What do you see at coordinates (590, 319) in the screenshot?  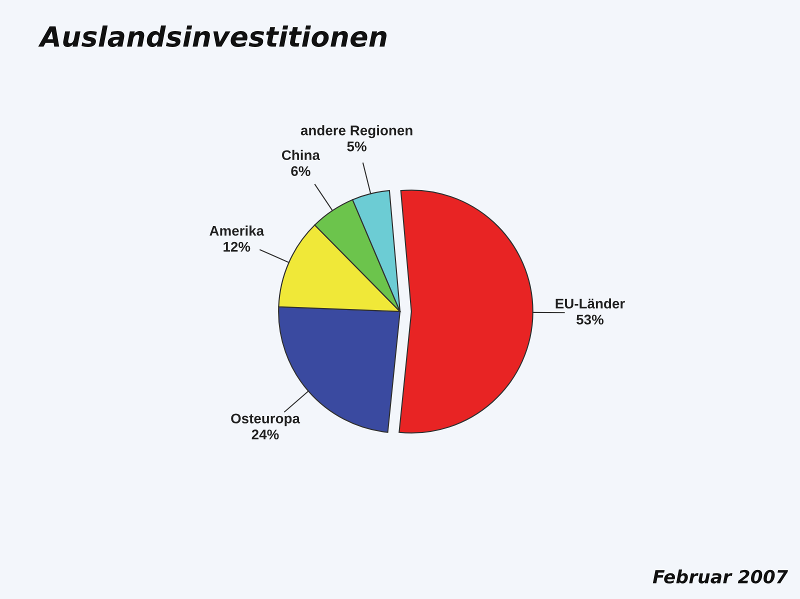 I see `data-label: 53%` at bounding box center [590, 319].